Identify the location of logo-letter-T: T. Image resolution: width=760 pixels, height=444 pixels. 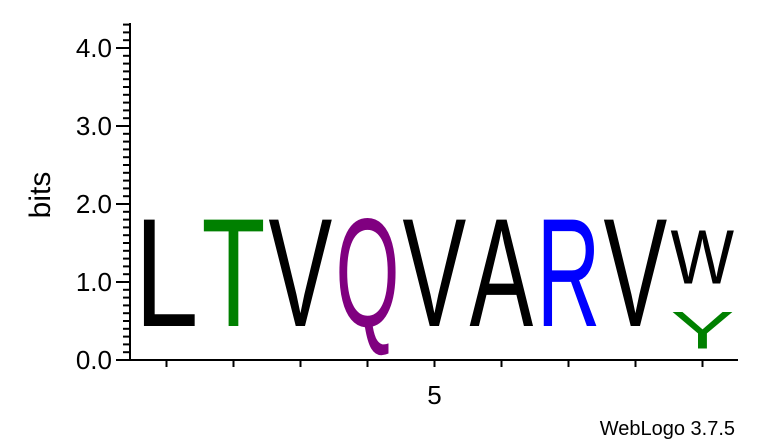
(234, 271).